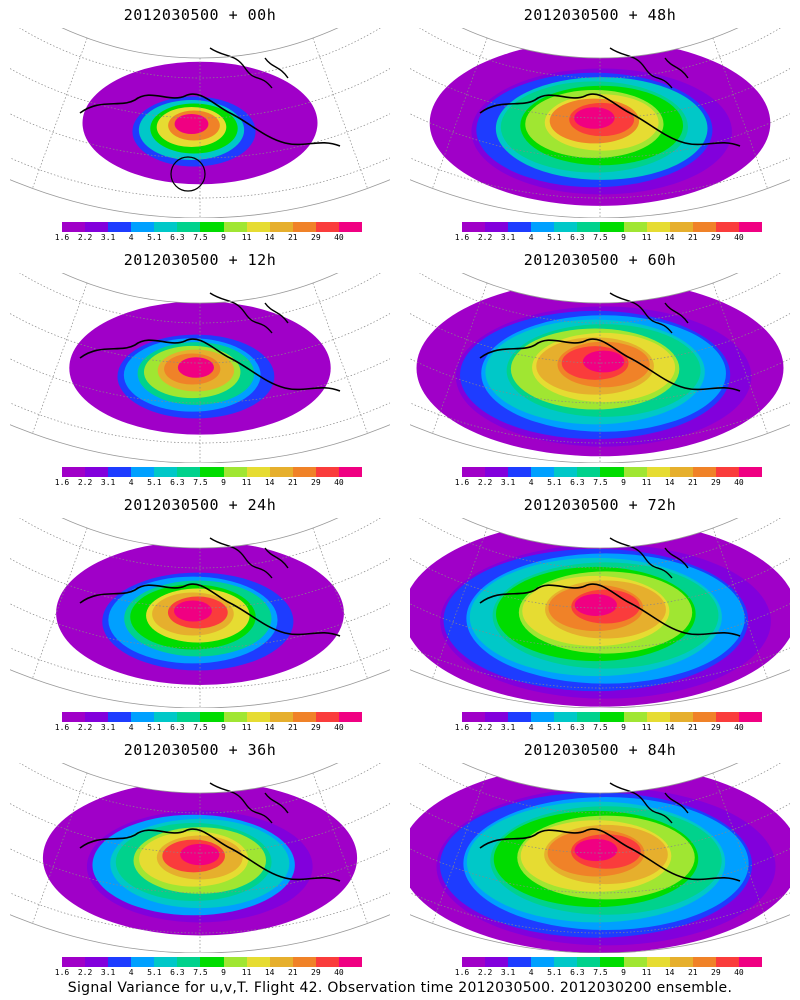 The image size is (800, 1000). Describe the element at coordinates (608, 973) in the screenshot. I see `colorbar-ticks: 1.6 2.2 3.1 4 5.1 6.3 7.5 9 11 14 21 29 40` at that location.